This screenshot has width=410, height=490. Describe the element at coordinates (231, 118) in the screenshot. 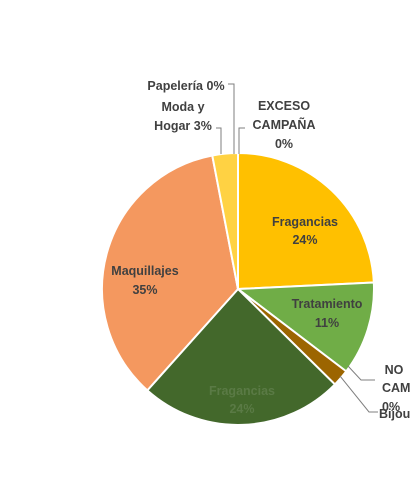

I see `leader-line-papeleria` at that location.